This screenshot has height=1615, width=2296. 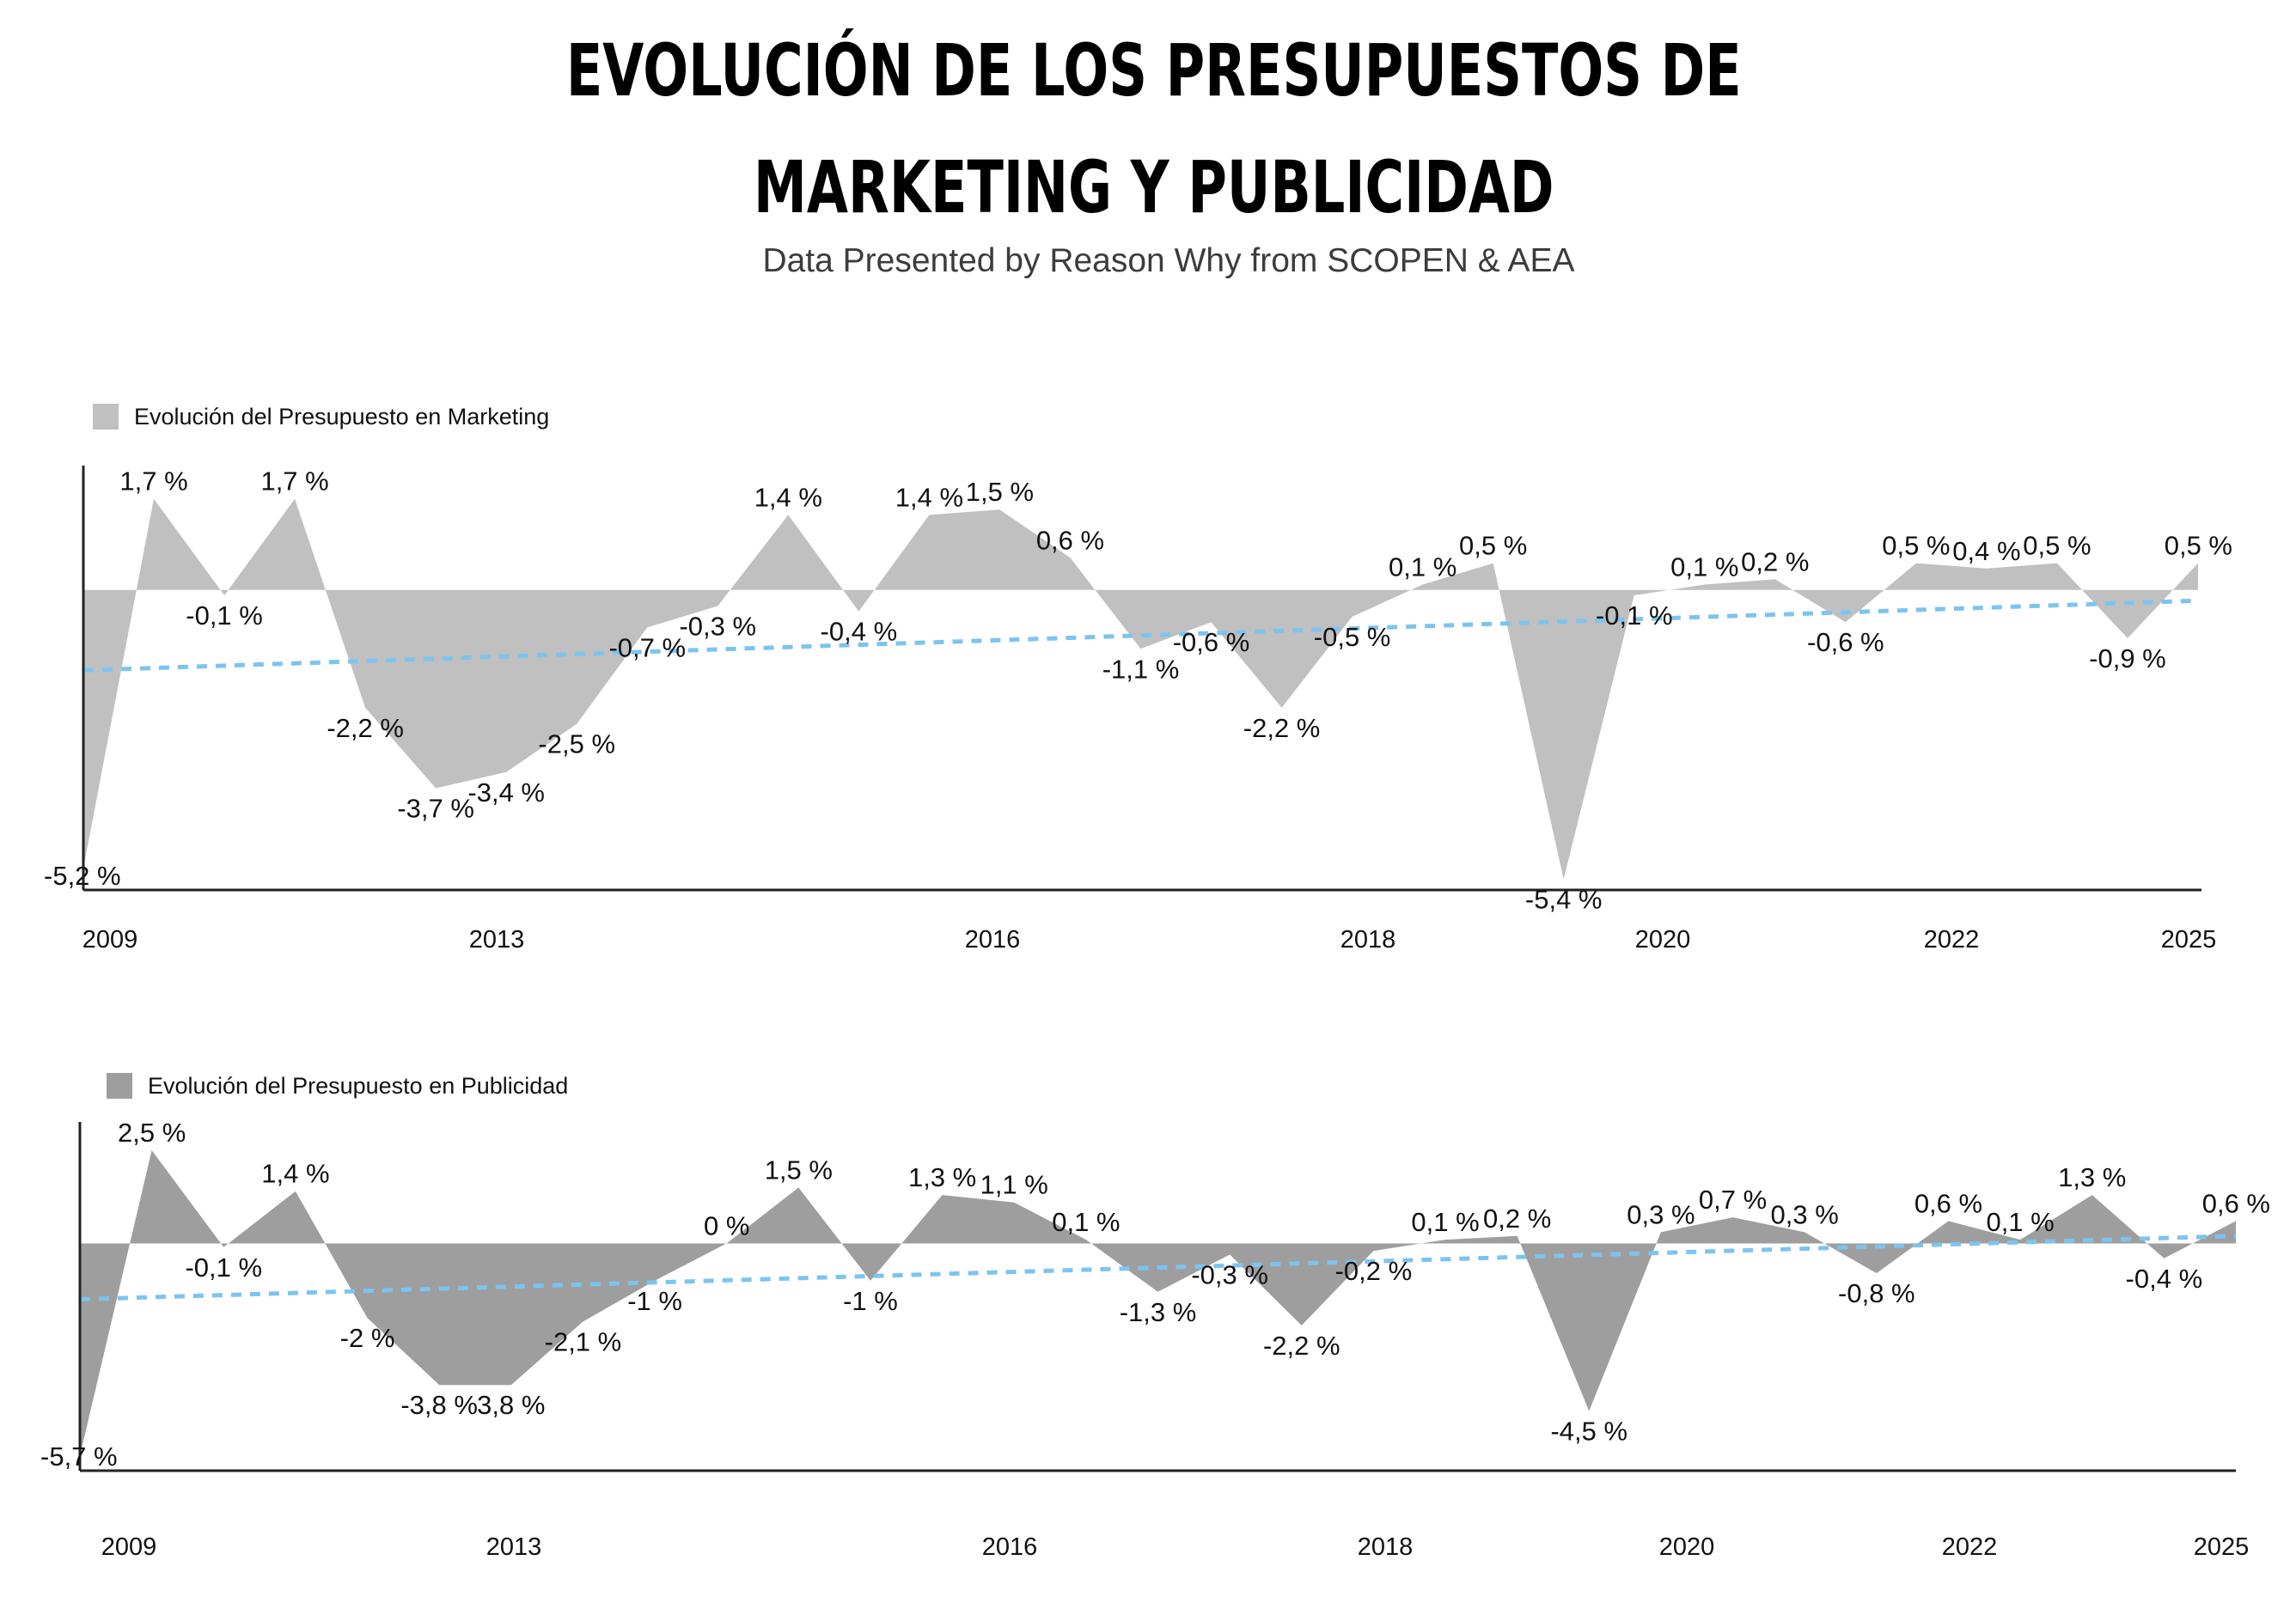 I want to click on title-line-1: EVOLUCIÓN DE LOS PRESUPUESTOS DE, so click(x=1153, y=70).